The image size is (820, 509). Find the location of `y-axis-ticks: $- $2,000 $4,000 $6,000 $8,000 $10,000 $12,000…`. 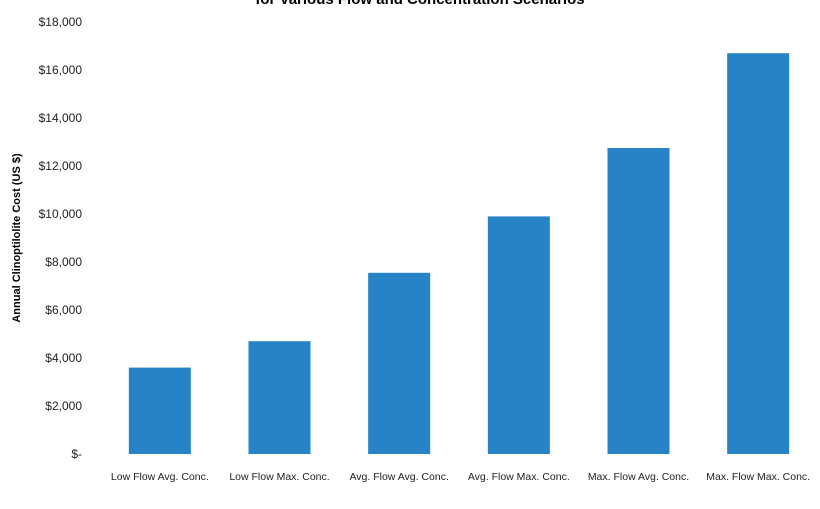

y-axis-ticks: $- $2,000 $4,000 $6,000 $8,000 $10,000 $12,000… is located at coordinates (61, 238).